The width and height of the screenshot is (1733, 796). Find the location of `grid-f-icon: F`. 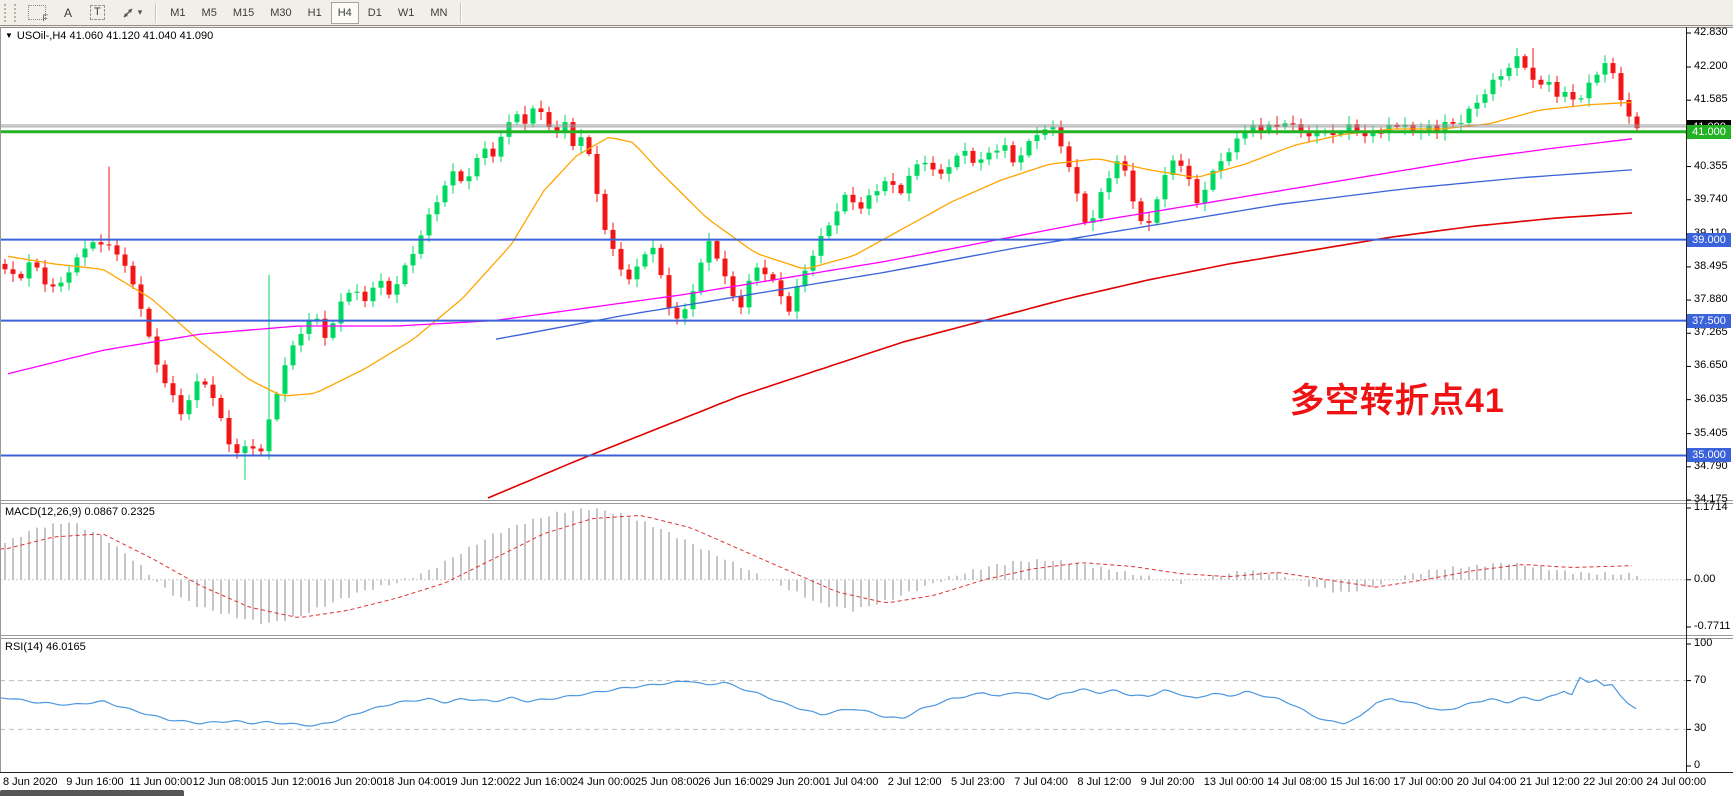

grid-f-icon: F is located at coordinates (38, 14).